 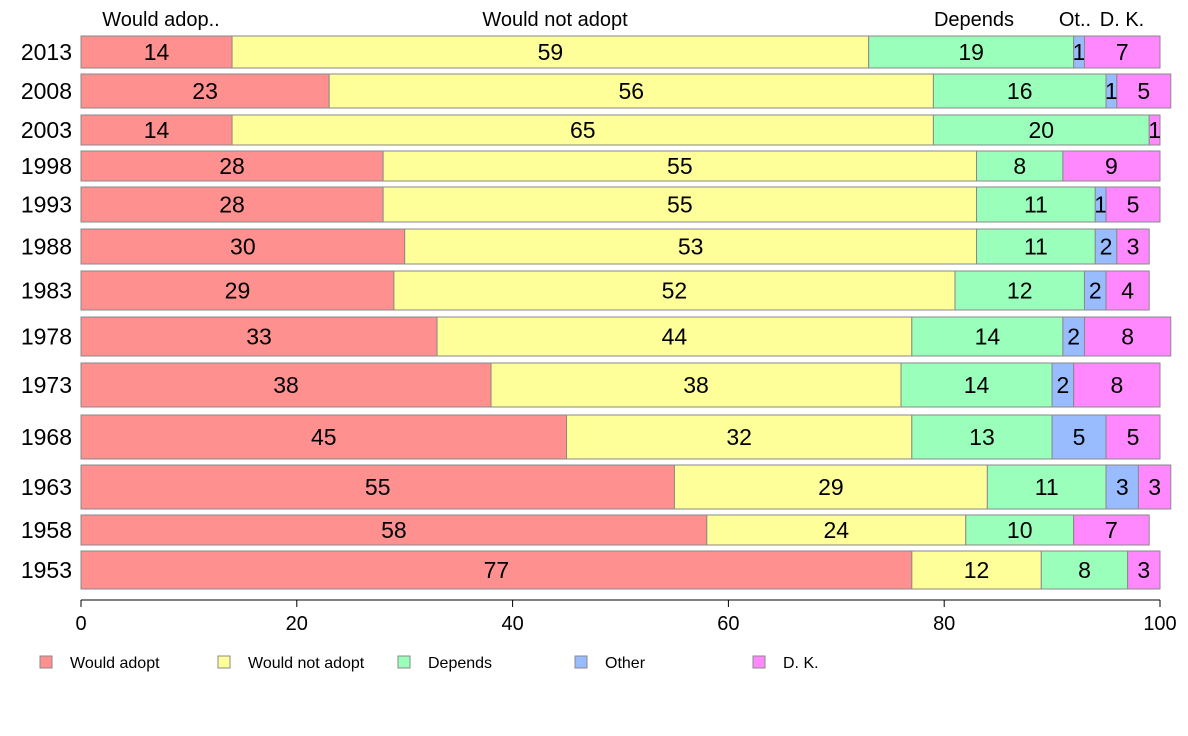 I want to click on x-axis: 0 20 40 60 80 100, so click(x=626, y=617).